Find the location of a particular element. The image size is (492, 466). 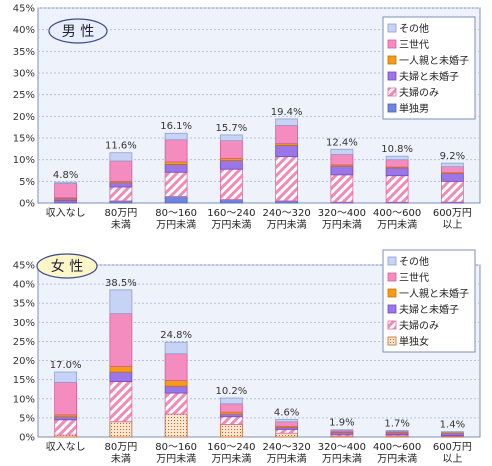

total-data-label: 11.6% is located at coordinates (121, 146).